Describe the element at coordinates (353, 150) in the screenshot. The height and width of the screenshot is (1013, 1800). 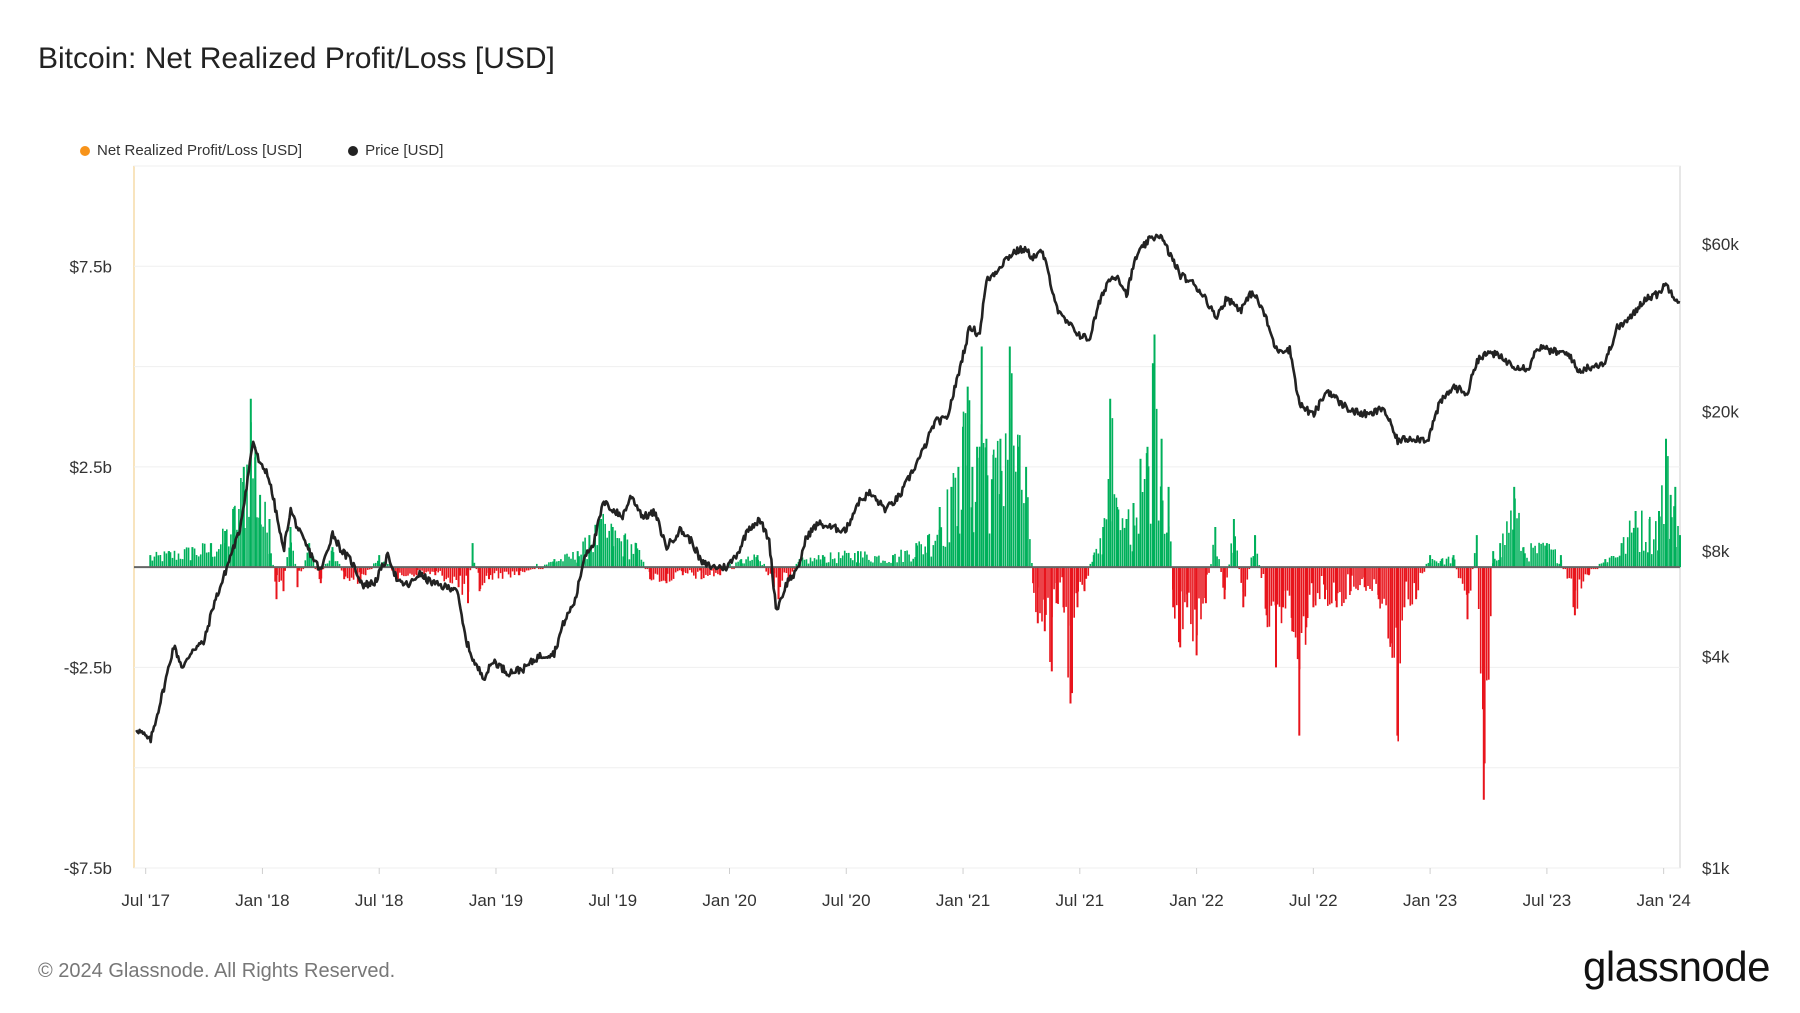
I see `legend-dot-price` at that location.